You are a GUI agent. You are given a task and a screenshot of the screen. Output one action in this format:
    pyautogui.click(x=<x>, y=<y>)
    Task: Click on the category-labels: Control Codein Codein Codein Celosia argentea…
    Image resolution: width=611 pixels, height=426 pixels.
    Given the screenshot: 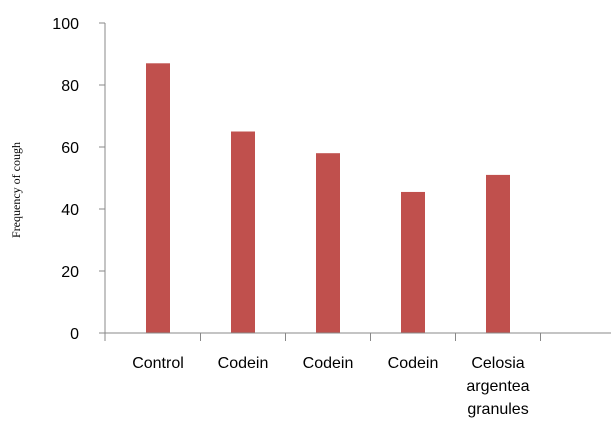 What is the action you would take?
    pyautogui.click(x=330, y=386)
    